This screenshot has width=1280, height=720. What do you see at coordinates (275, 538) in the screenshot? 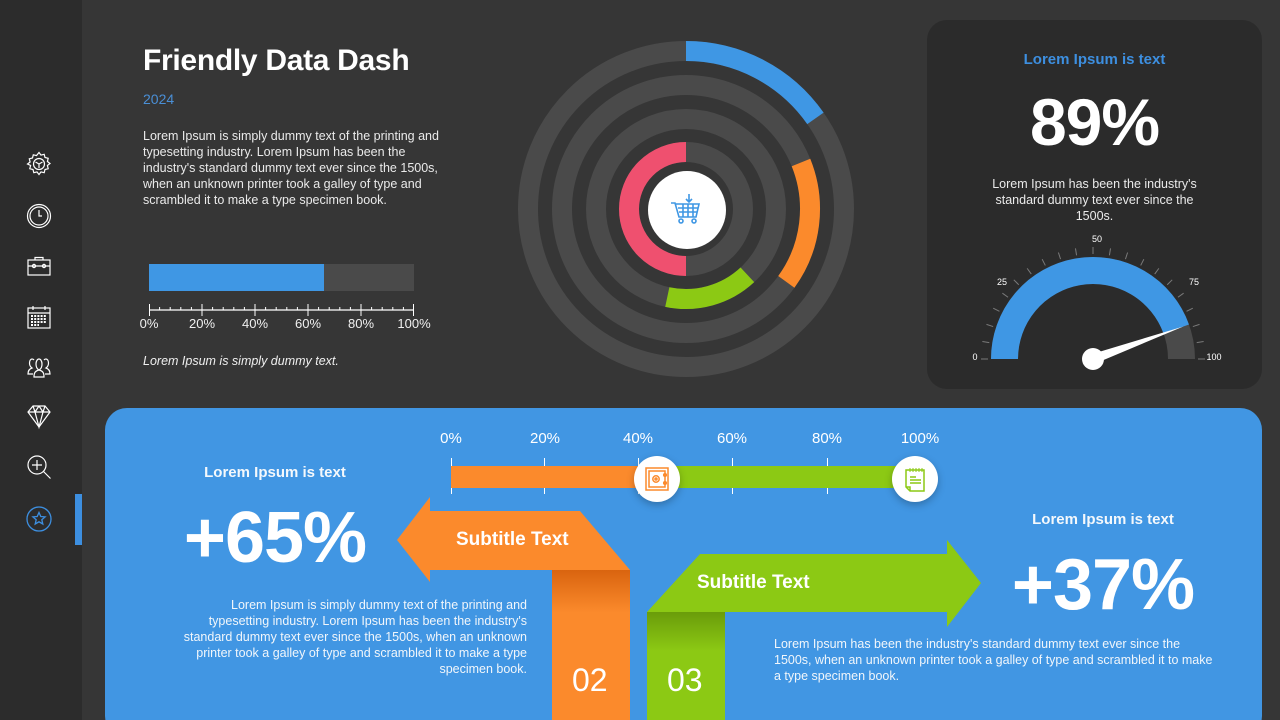
I see `left-stat-value: +65%` at bounding box center [275, 538].